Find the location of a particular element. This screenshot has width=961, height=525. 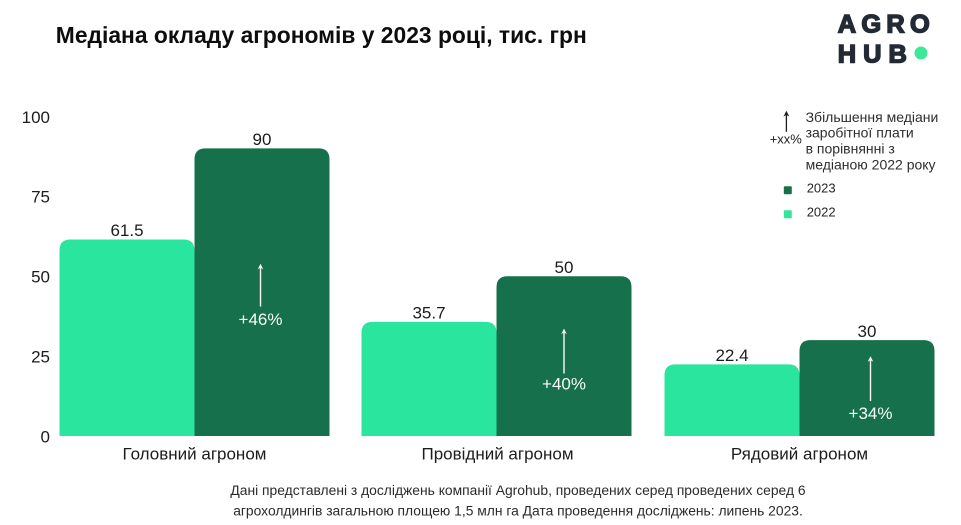

svg-text: 2022 is located at coordinates (821, 211).